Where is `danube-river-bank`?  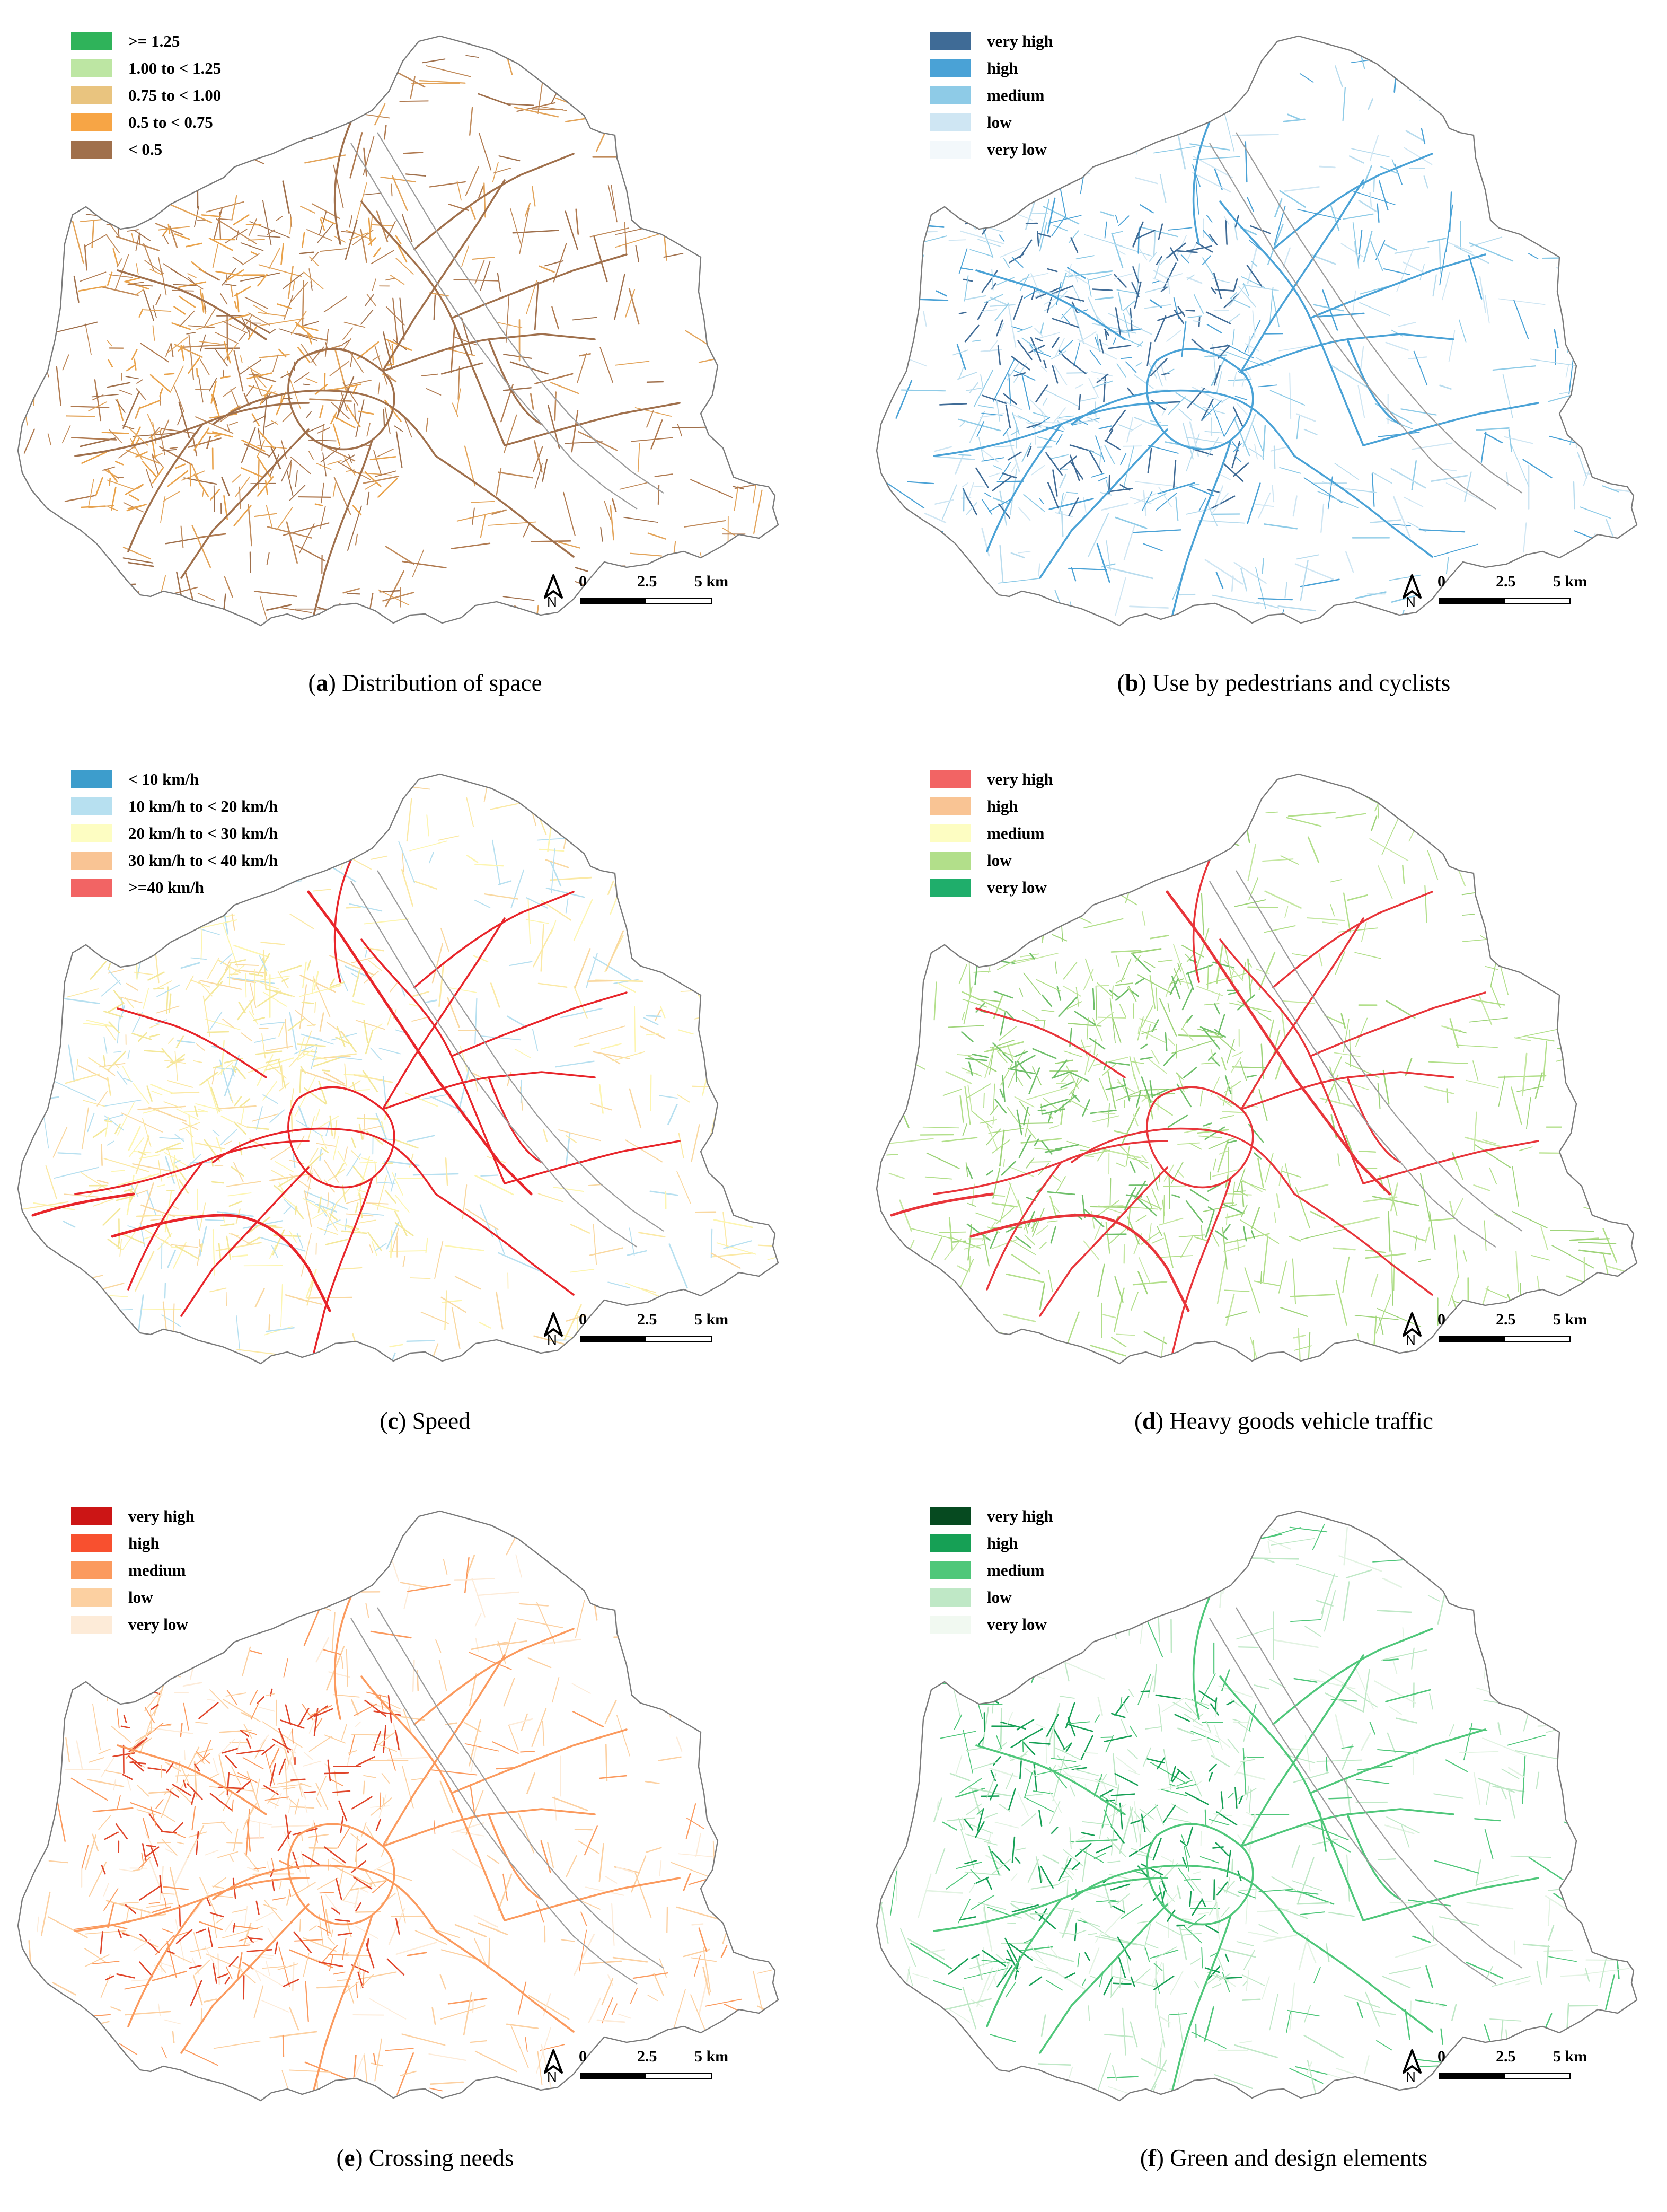
danube-river-bank is located at coordinates (1379, 1051).